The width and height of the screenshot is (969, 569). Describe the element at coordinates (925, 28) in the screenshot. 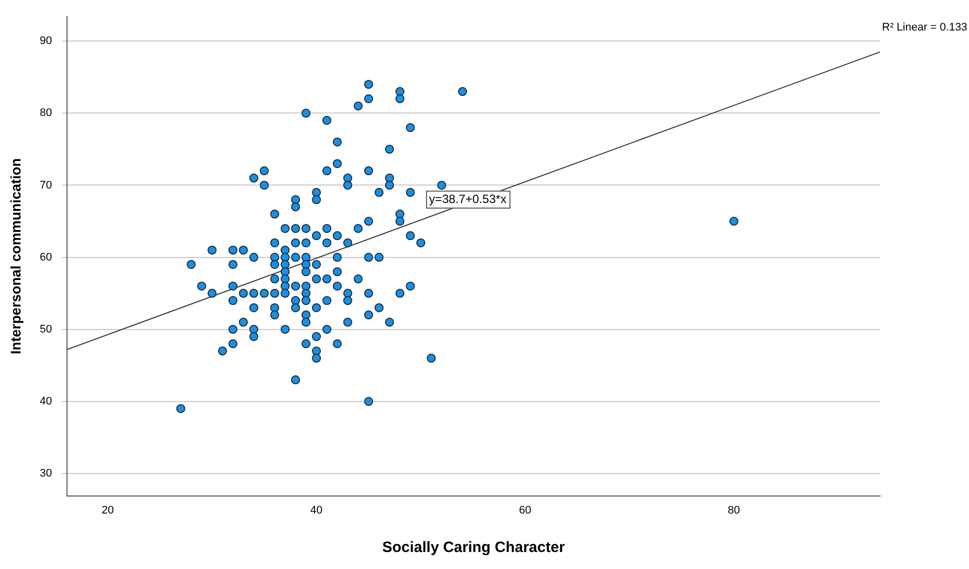

I see `text: R² Linear = 0.133` at that location.